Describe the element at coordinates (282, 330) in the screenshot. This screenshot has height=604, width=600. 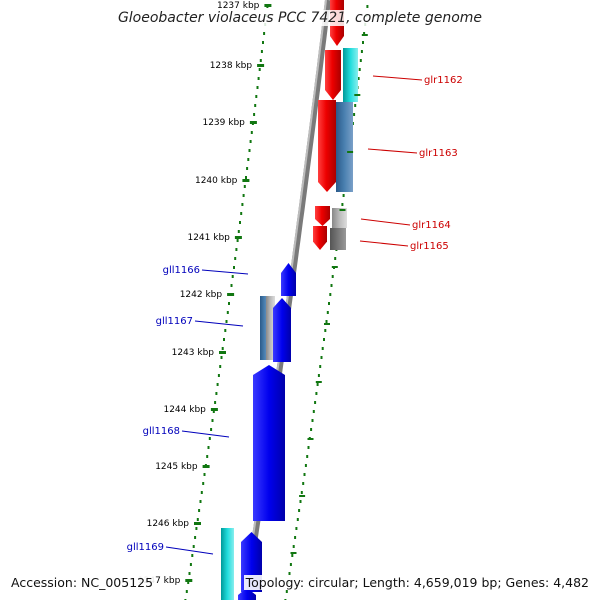
I see `gene-gll1167-arrow` at that location.